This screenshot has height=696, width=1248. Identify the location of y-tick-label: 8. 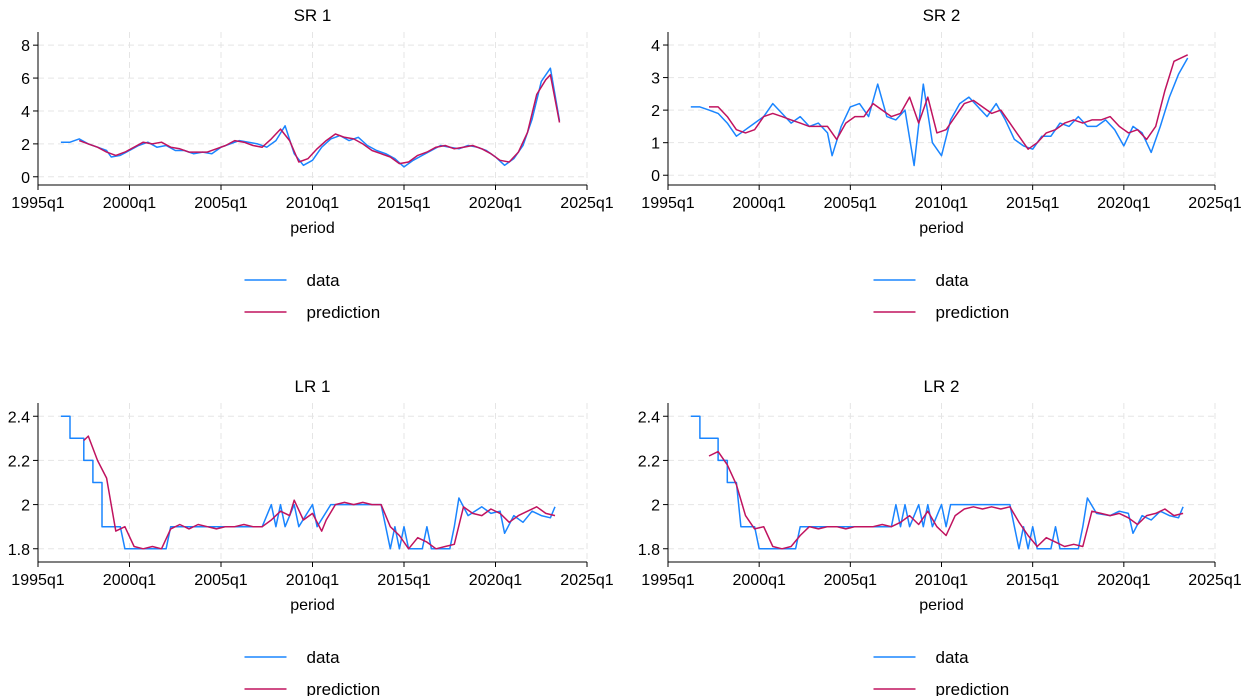
(25, 46).